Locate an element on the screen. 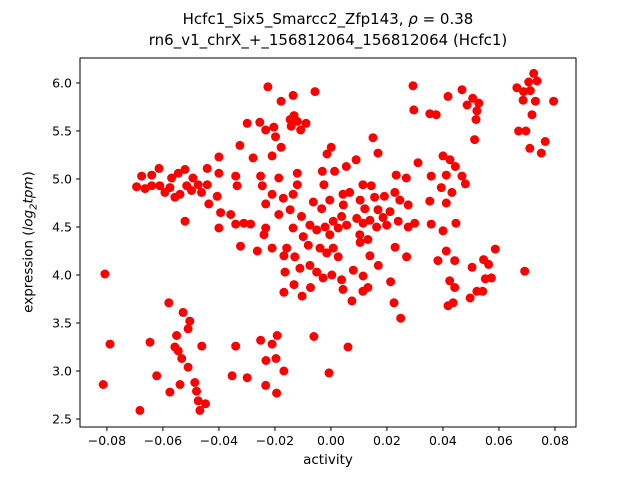  y-label-log: log is located at coordinates (28, 220).